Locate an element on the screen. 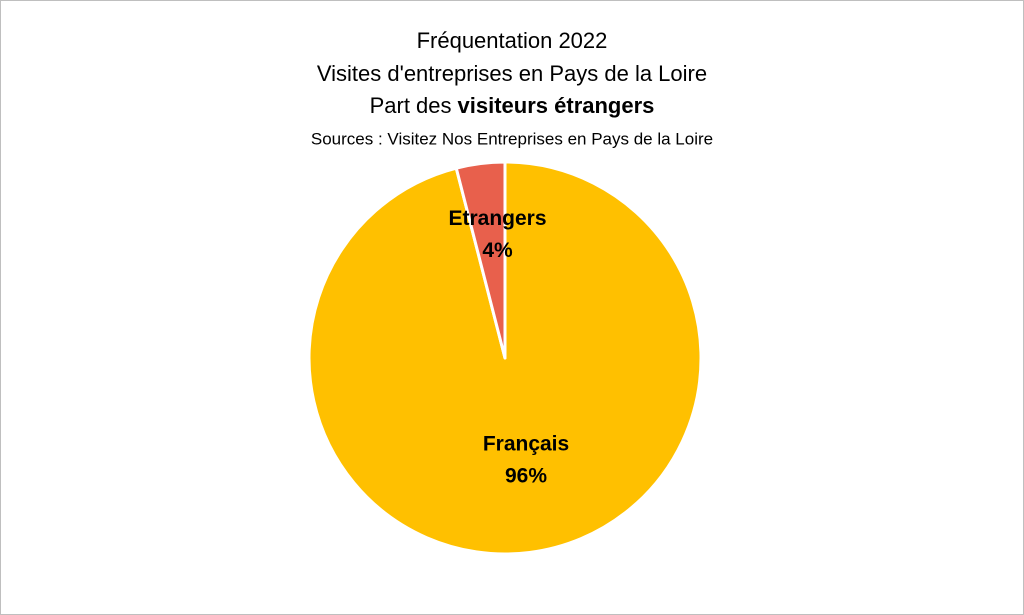  pie-slice is located at coordinates (480, 260).